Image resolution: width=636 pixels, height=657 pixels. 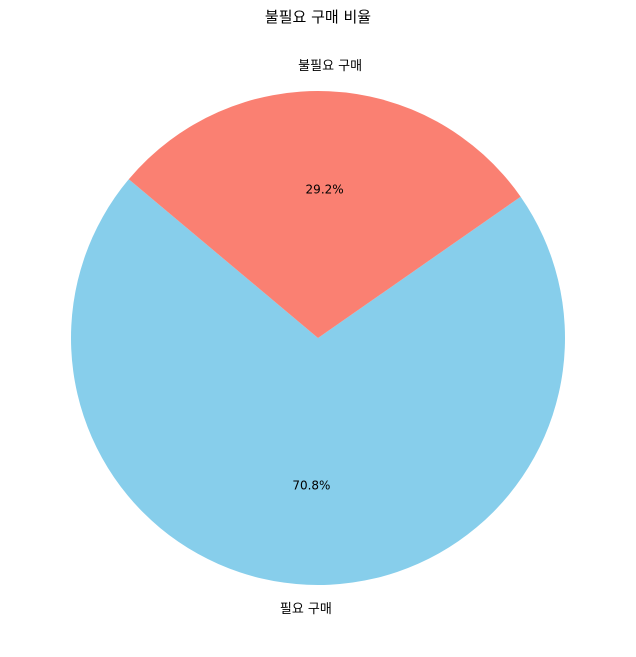 I want to click on slice-label: 불필요 구매, so click(x=330, y=66).